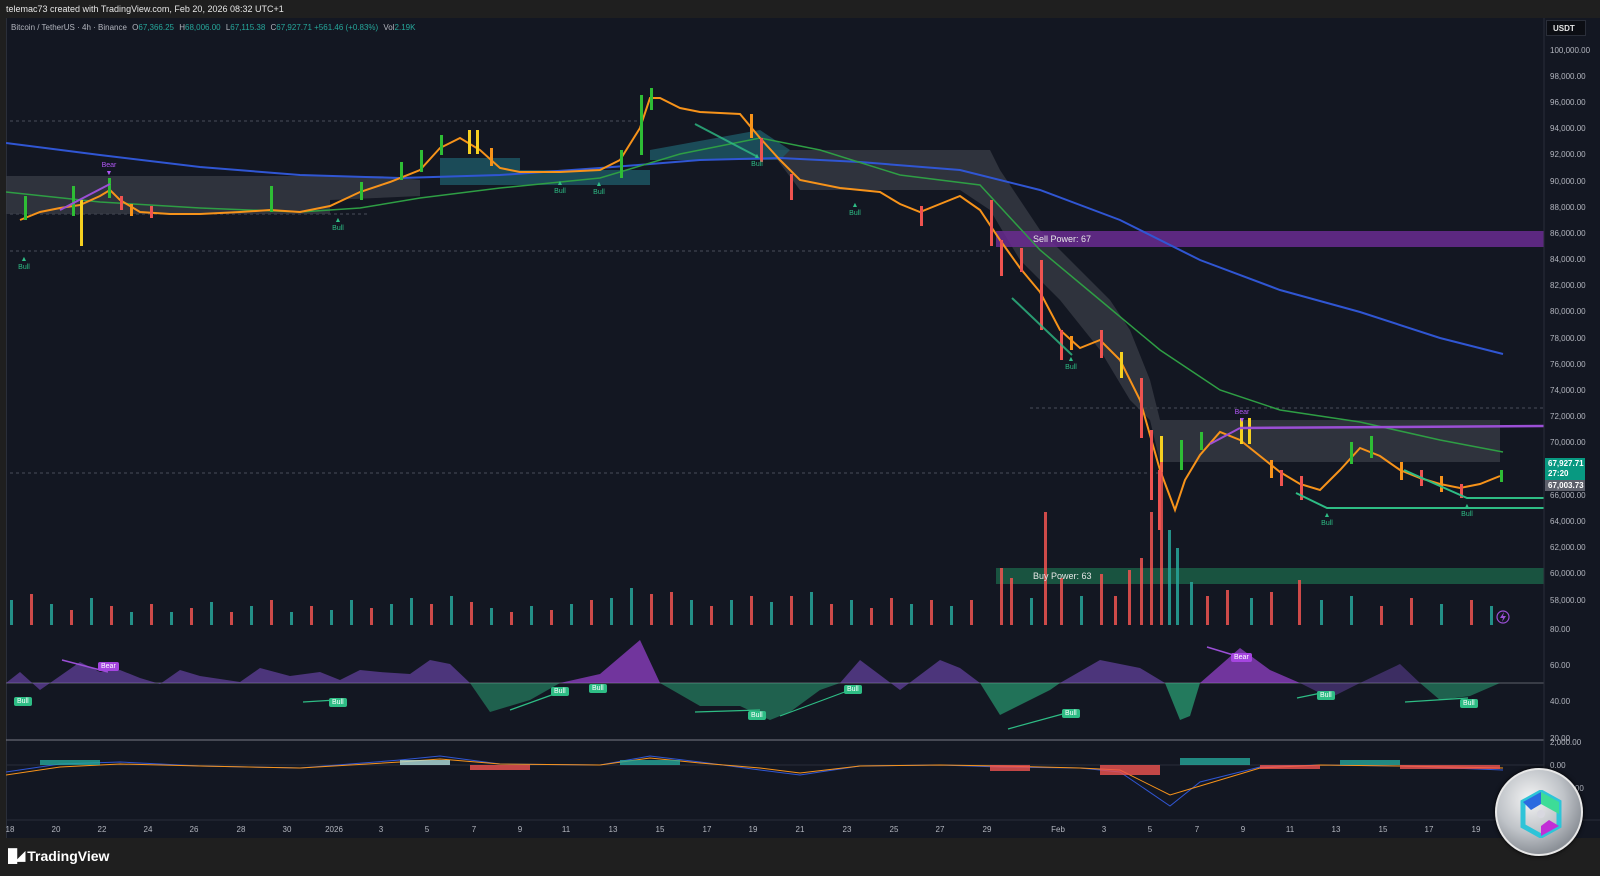 Image resolution: width=1600 pixels, height=876 pixels. What do you see at coordinates (1558, 765) in the screenshot?
I see `macd-tick: 0.00` at bounding box center [1558, 765].